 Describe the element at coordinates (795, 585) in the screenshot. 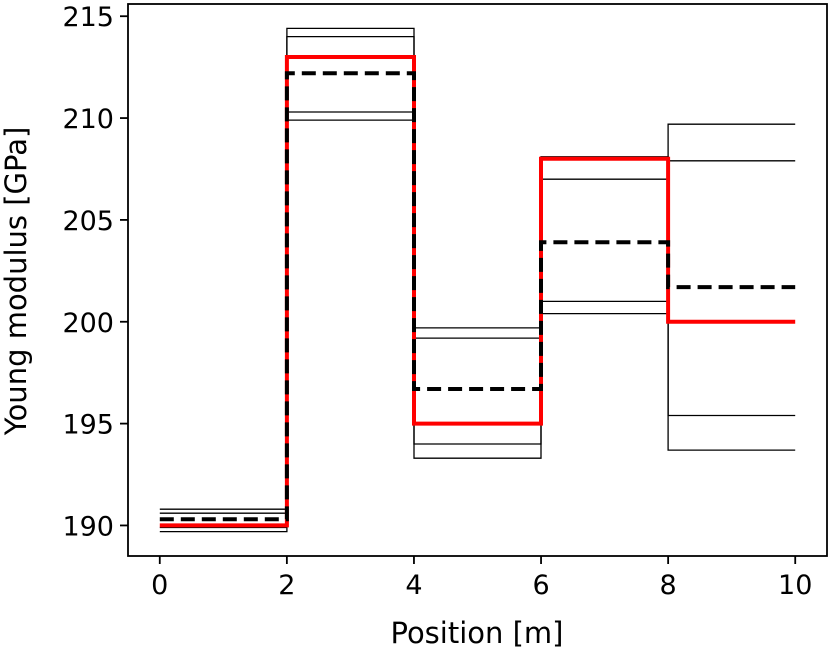

I see `x-tick-label: 10` at that location.